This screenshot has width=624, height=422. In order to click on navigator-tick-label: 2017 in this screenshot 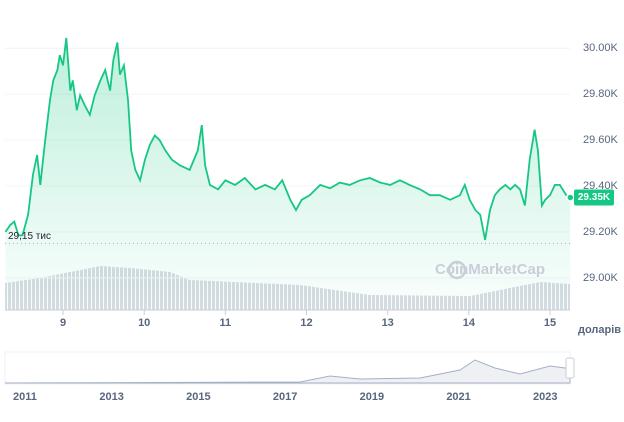, I will do `click(285, 397)`.